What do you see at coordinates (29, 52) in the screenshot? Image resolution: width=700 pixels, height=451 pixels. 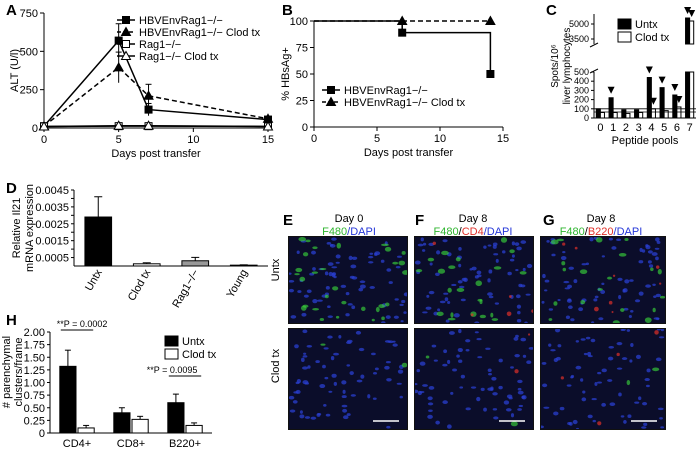 I see `a-ytick-label-2: 500` at bounding box center [29, 52].